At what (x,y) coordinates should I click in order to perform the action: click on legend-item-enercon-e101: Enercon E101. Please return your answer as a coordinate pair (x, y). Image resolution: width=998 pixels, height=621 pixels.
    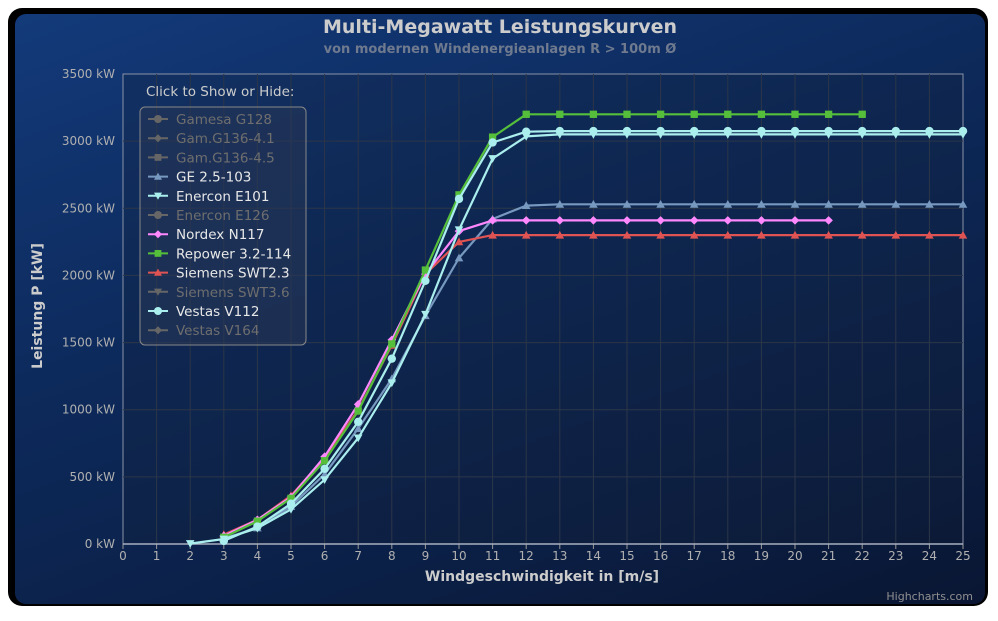
    Looking at the image, I should click on (208, 197).